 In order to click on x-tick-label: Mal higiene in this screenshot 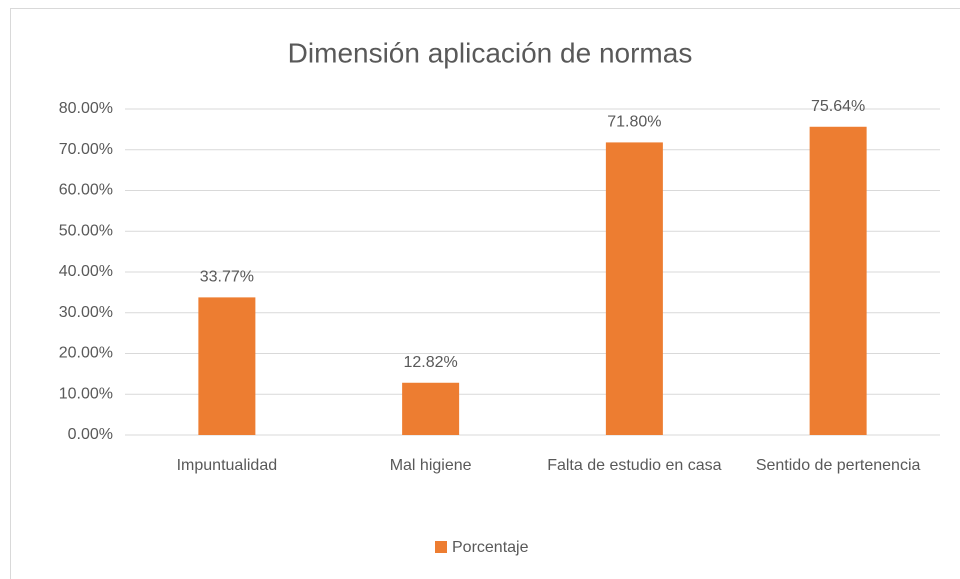, I will do `click(430, 465)`.